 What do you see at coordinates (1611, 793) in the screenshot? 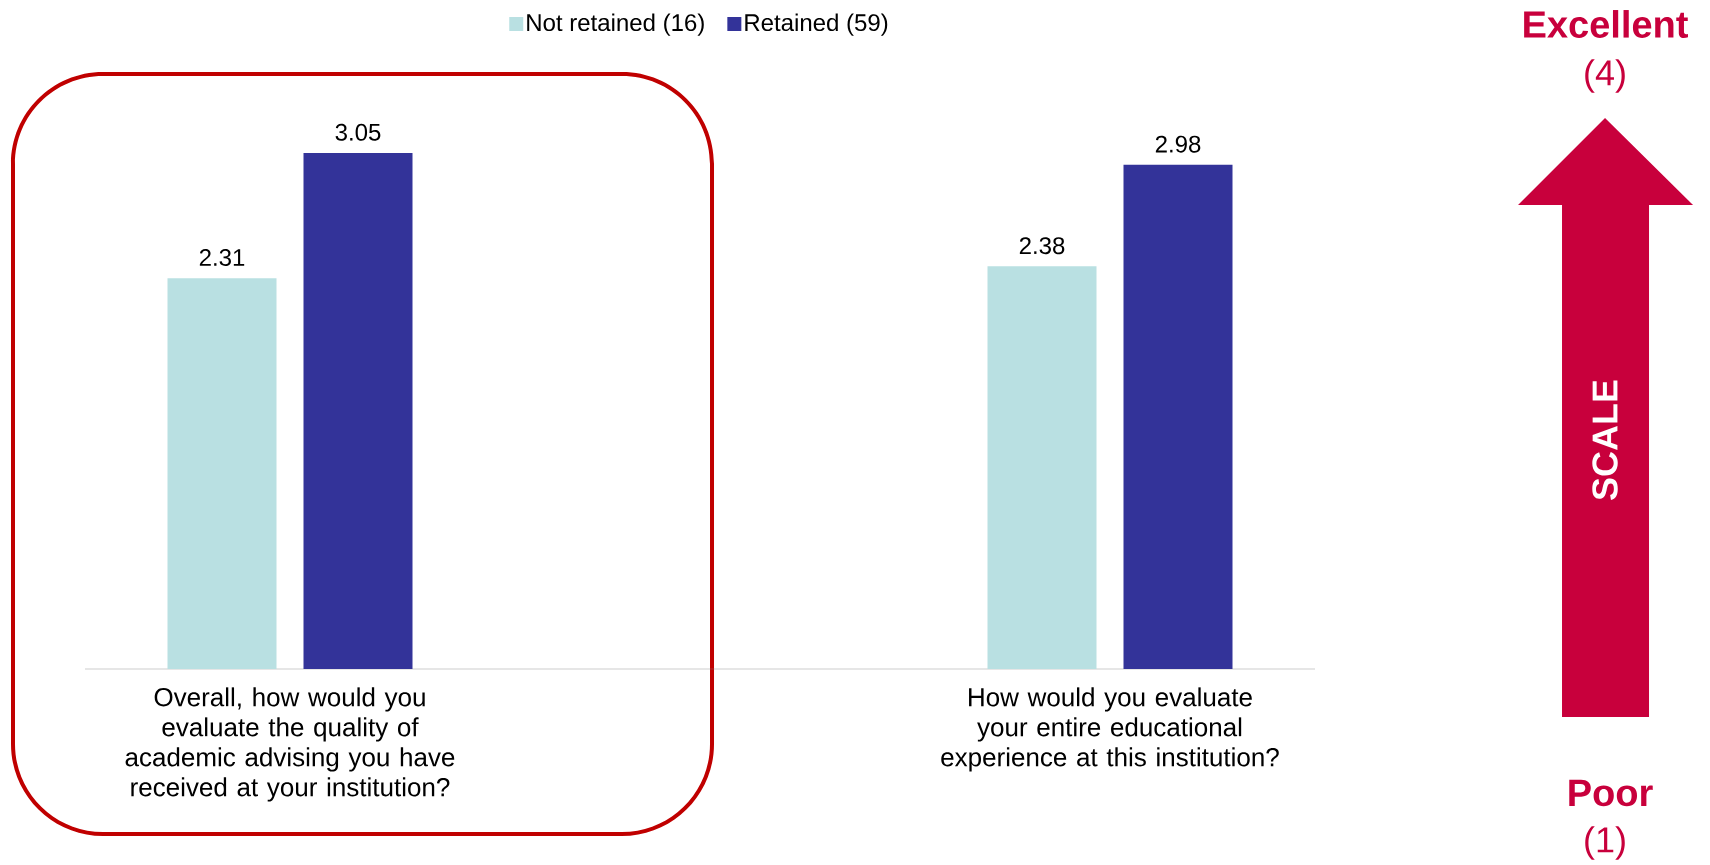
I see `text: Poor` at bounding box center [1611, 793].